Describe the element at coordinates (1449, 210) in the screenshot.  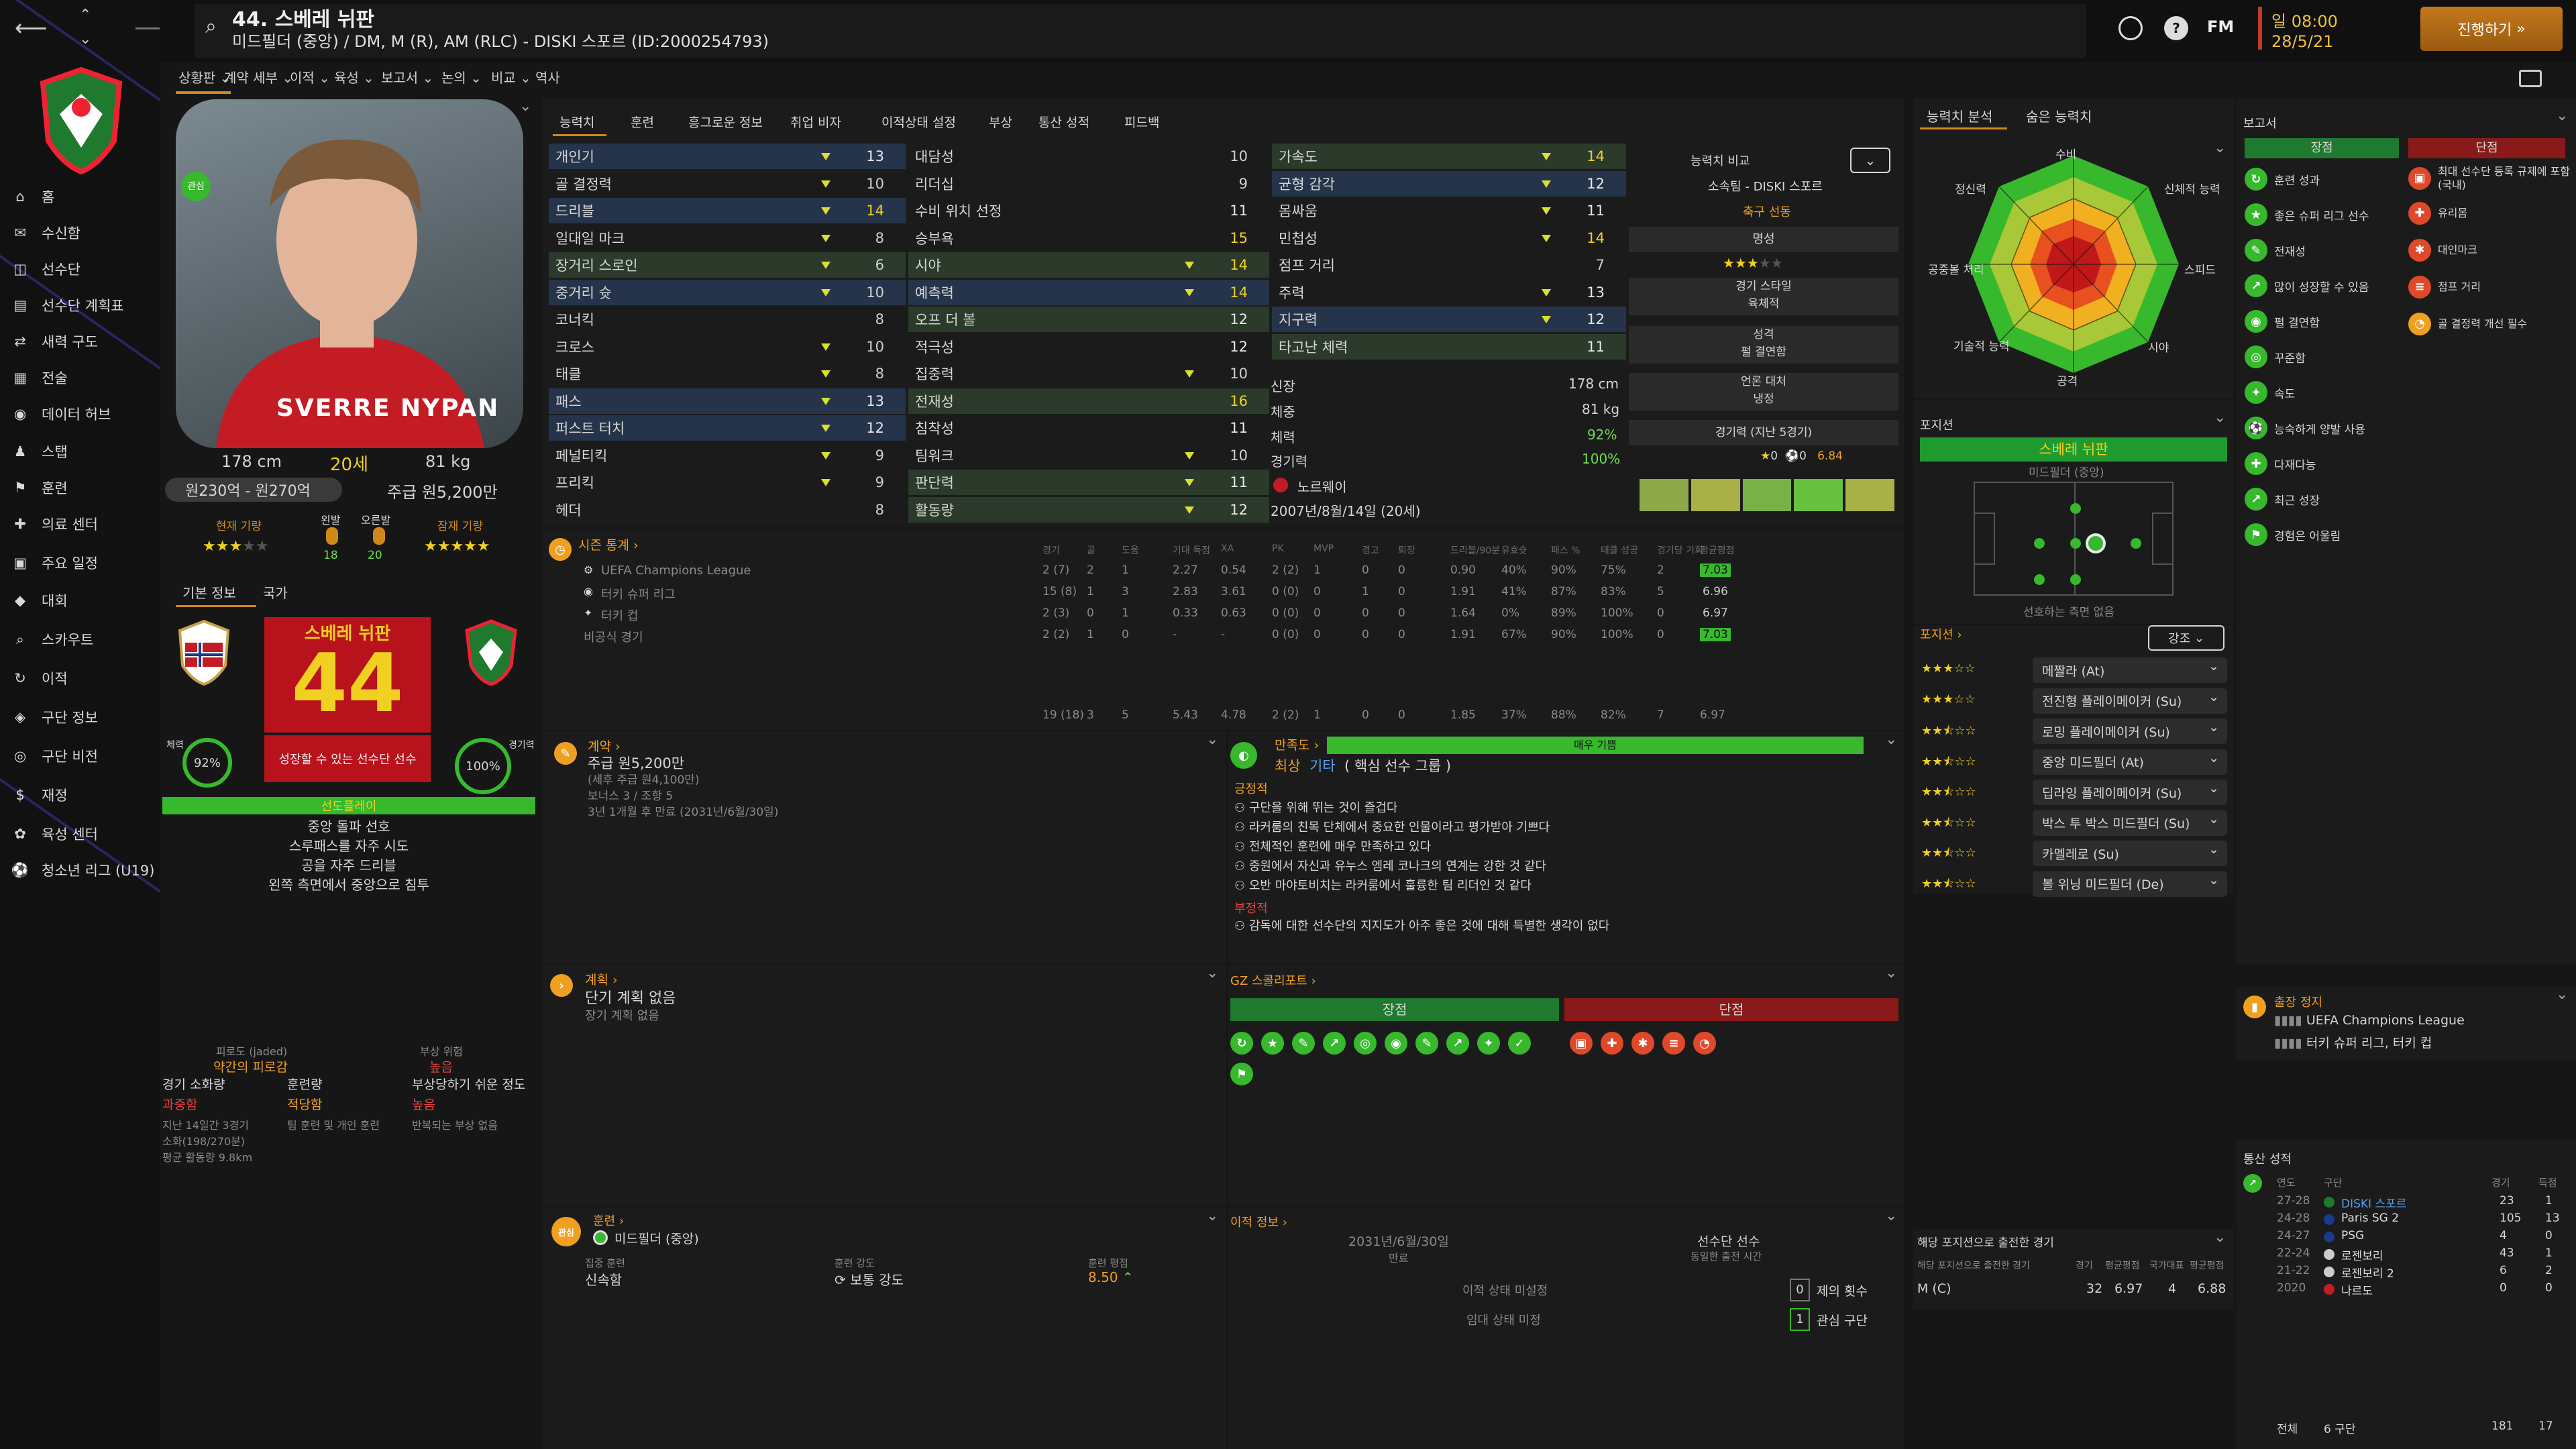
I see `attribute-row: 몸싸움 11` at that location.